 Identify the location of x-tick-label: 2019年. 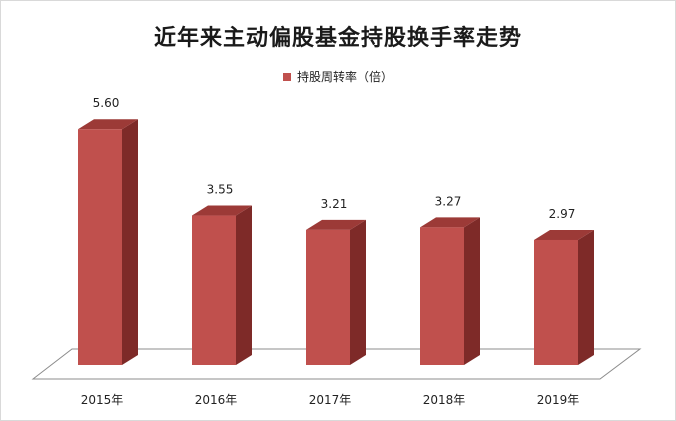
(558, 400).